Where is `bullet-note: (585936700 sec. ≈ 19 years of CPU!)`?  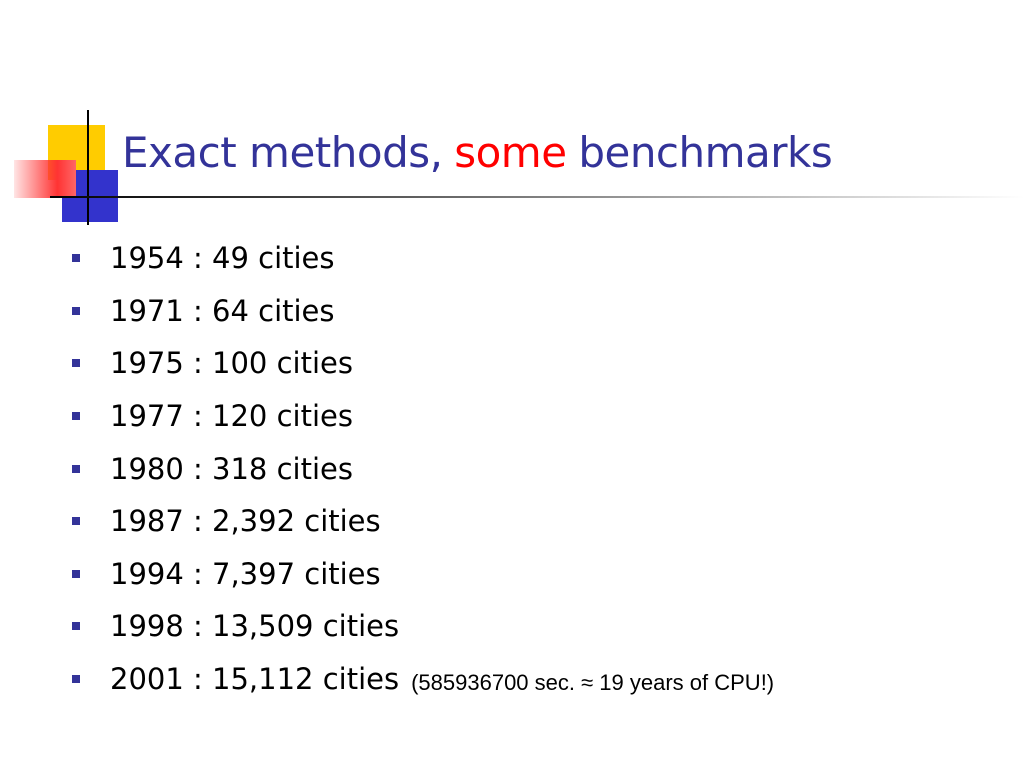
bullet-note: (585936700 sec. ≈ 19 years of CPU!) is located at coordinates (593, 683).